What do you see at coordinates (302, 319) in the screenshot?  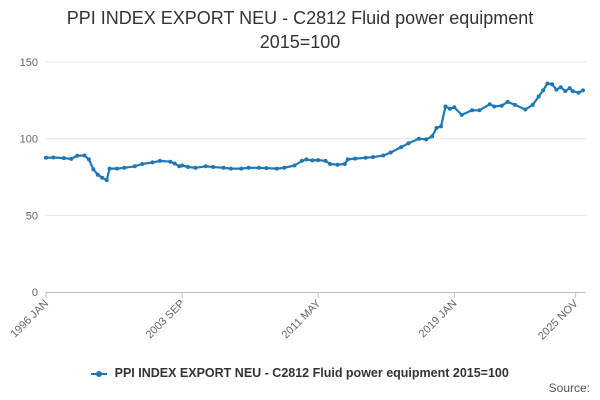 I see `x-tick-label: 2011 MAY` at bounding box center [302, 319].